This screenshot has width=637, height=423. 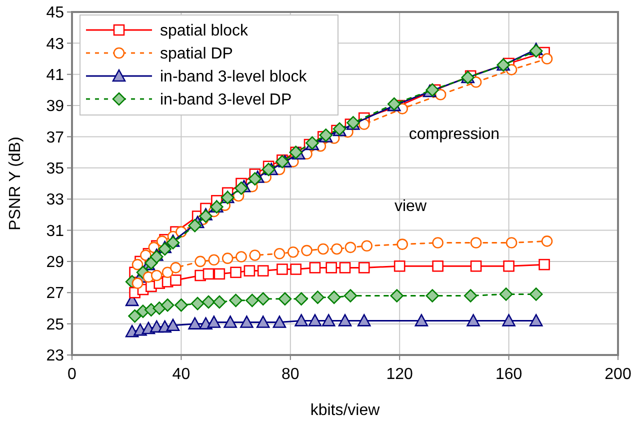 I want to click on x-axis-title: kbits/view, so click(x=345, y=410).